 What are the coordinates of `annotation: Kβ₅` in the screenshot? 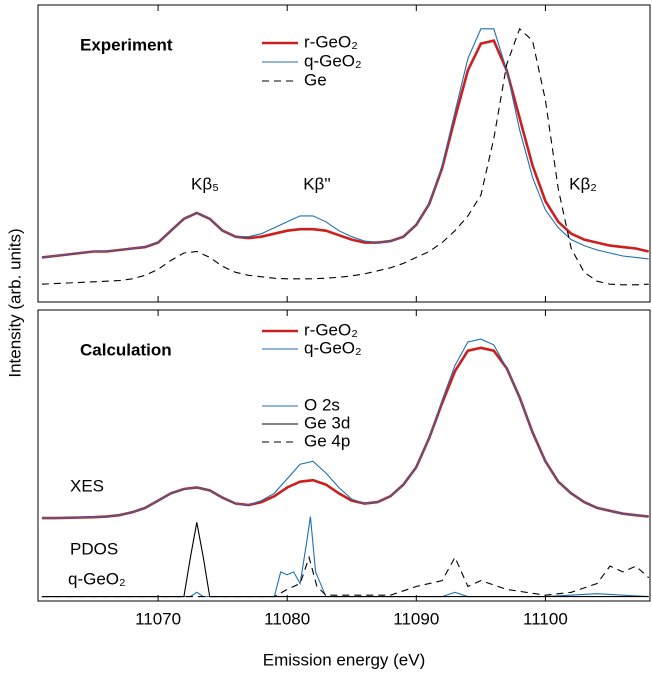 It's located at (205, 183).